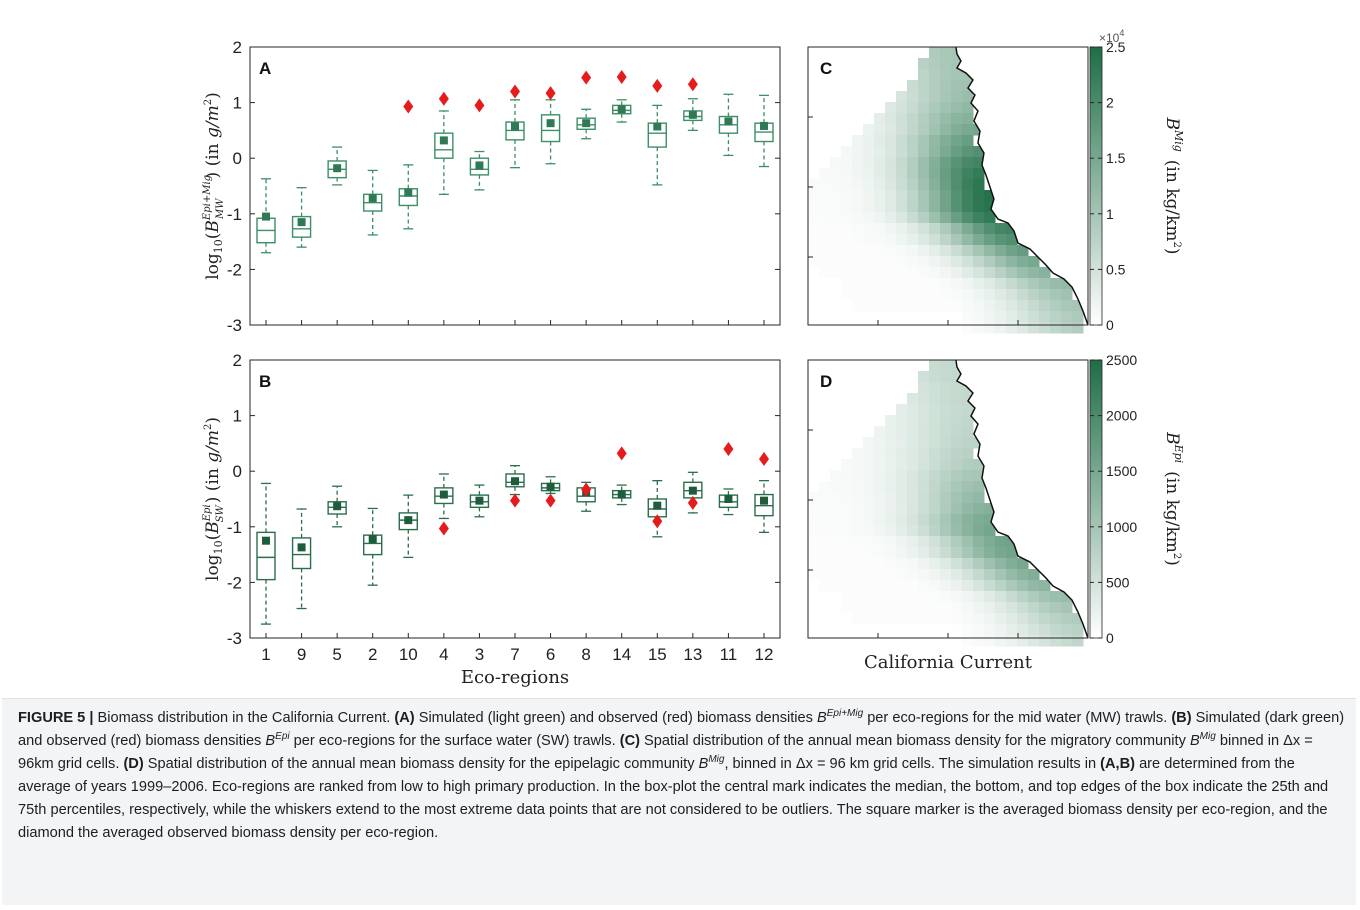 The width and height of the screenshot is (1360, 910). Describe the element at coordinates (514, 654) in the screenshot. I see `x-tick-label: 7` at that location.